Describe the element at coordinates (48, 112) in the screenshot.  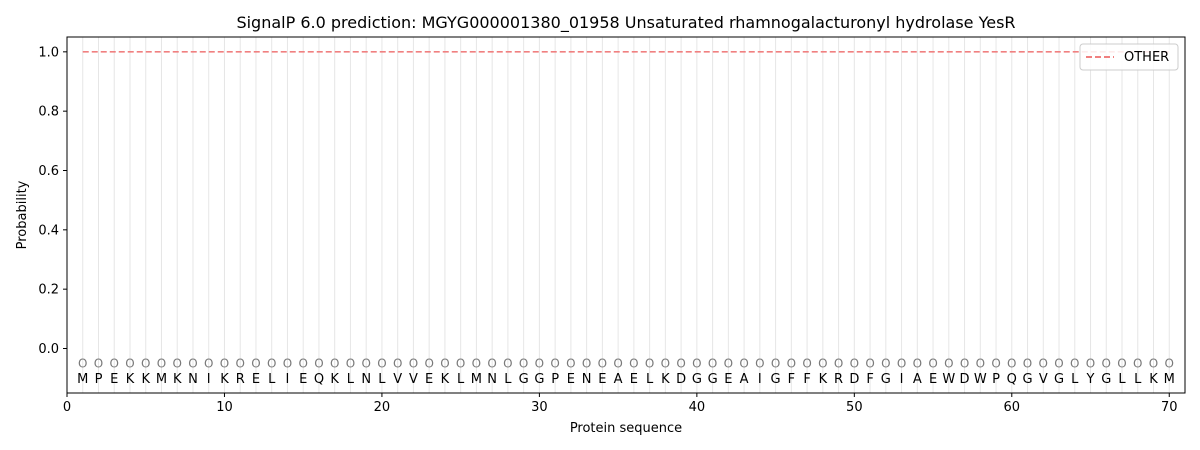
I see `y-tick-label: 0.8` at that location.